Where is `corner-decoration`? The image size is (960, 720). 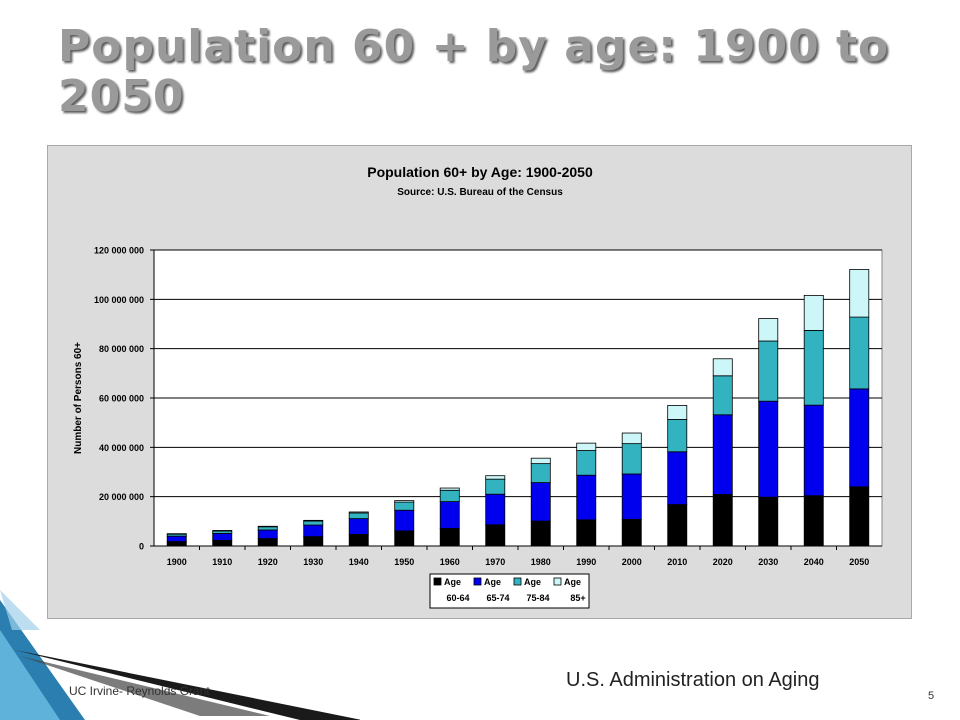 corner-decoration is located at coordinates (180, 655).